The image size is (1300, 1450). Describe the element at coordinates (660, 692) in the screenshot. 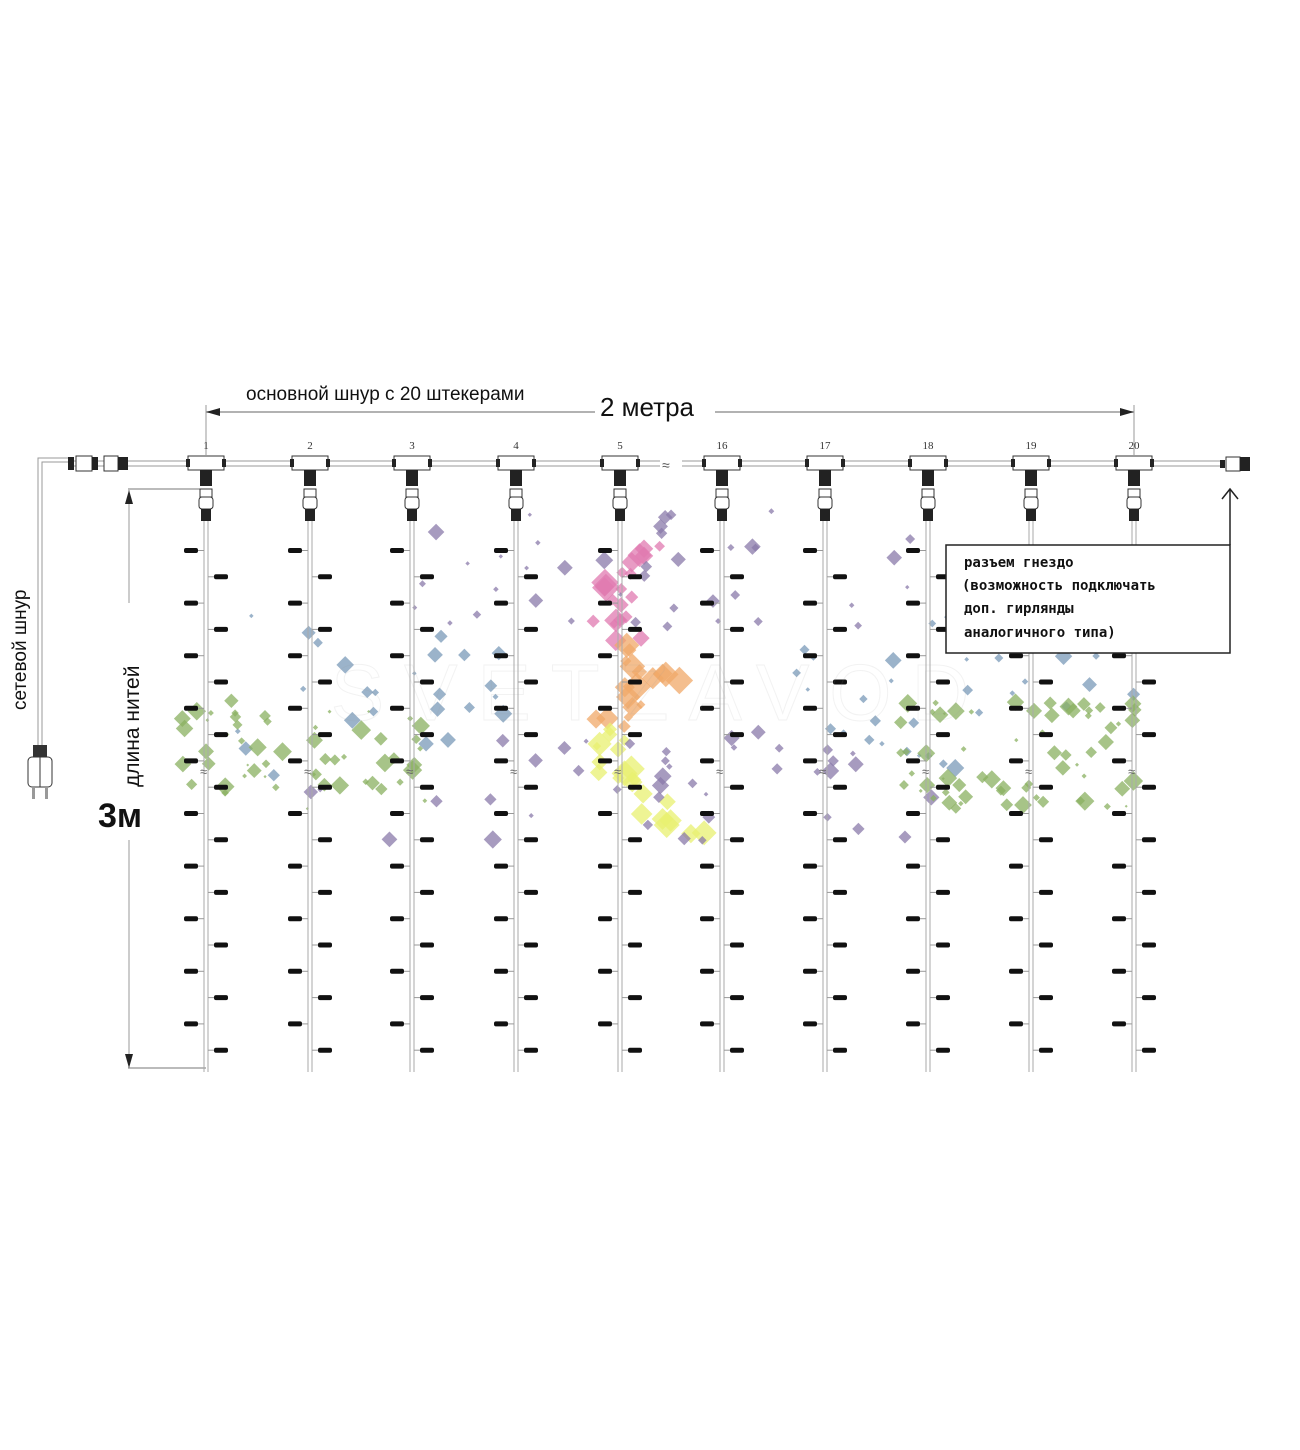

I see `watermark-logo: SVETZAVOD` at that location.